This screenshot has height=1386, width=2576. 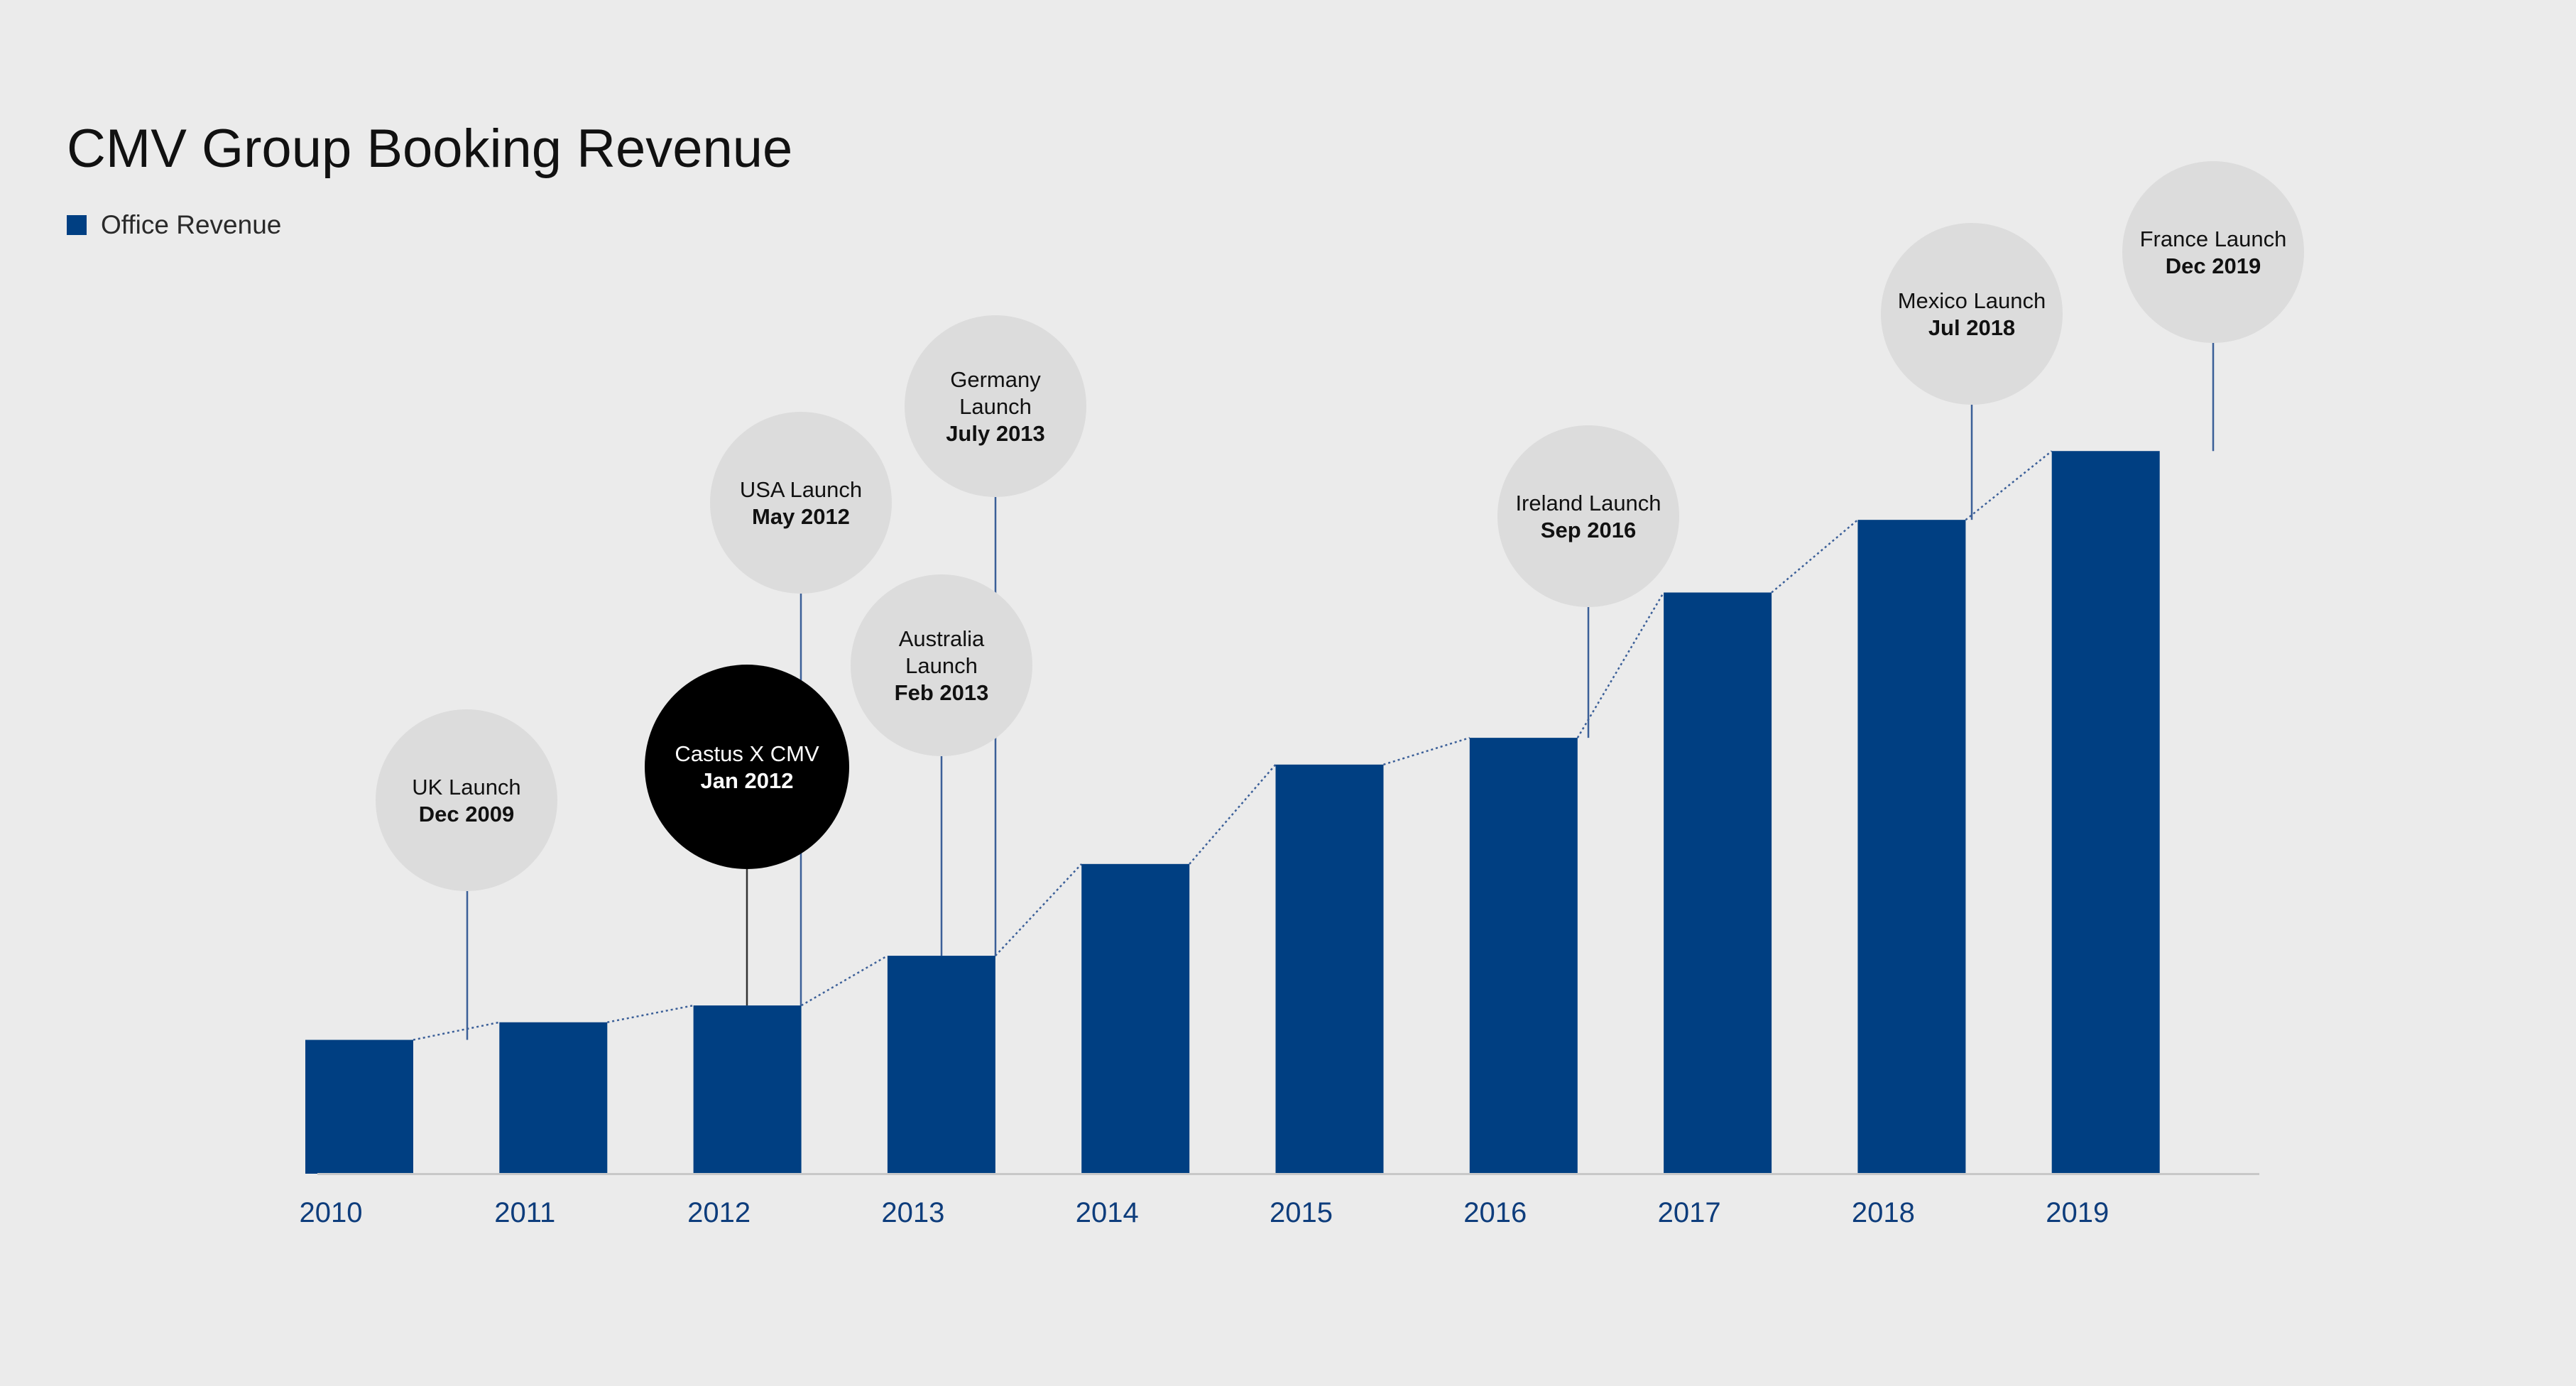 I want to click on trend-segment-2017, so click(x=1815, y=556).